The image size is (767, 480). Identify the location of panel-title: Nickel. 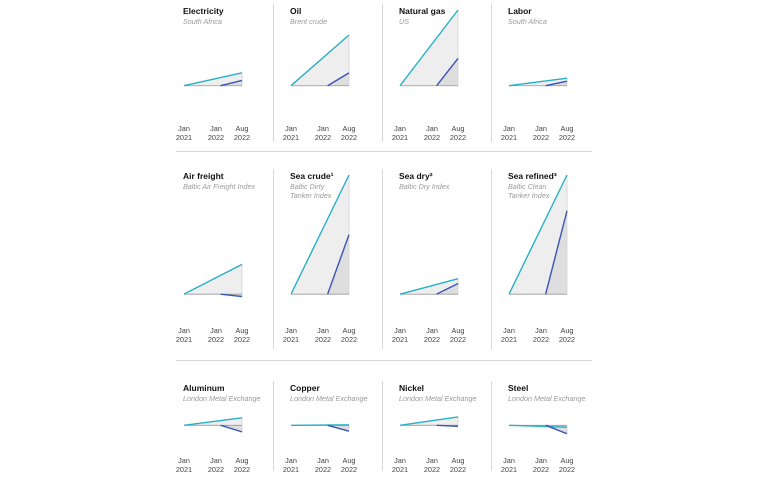
(412, 388).